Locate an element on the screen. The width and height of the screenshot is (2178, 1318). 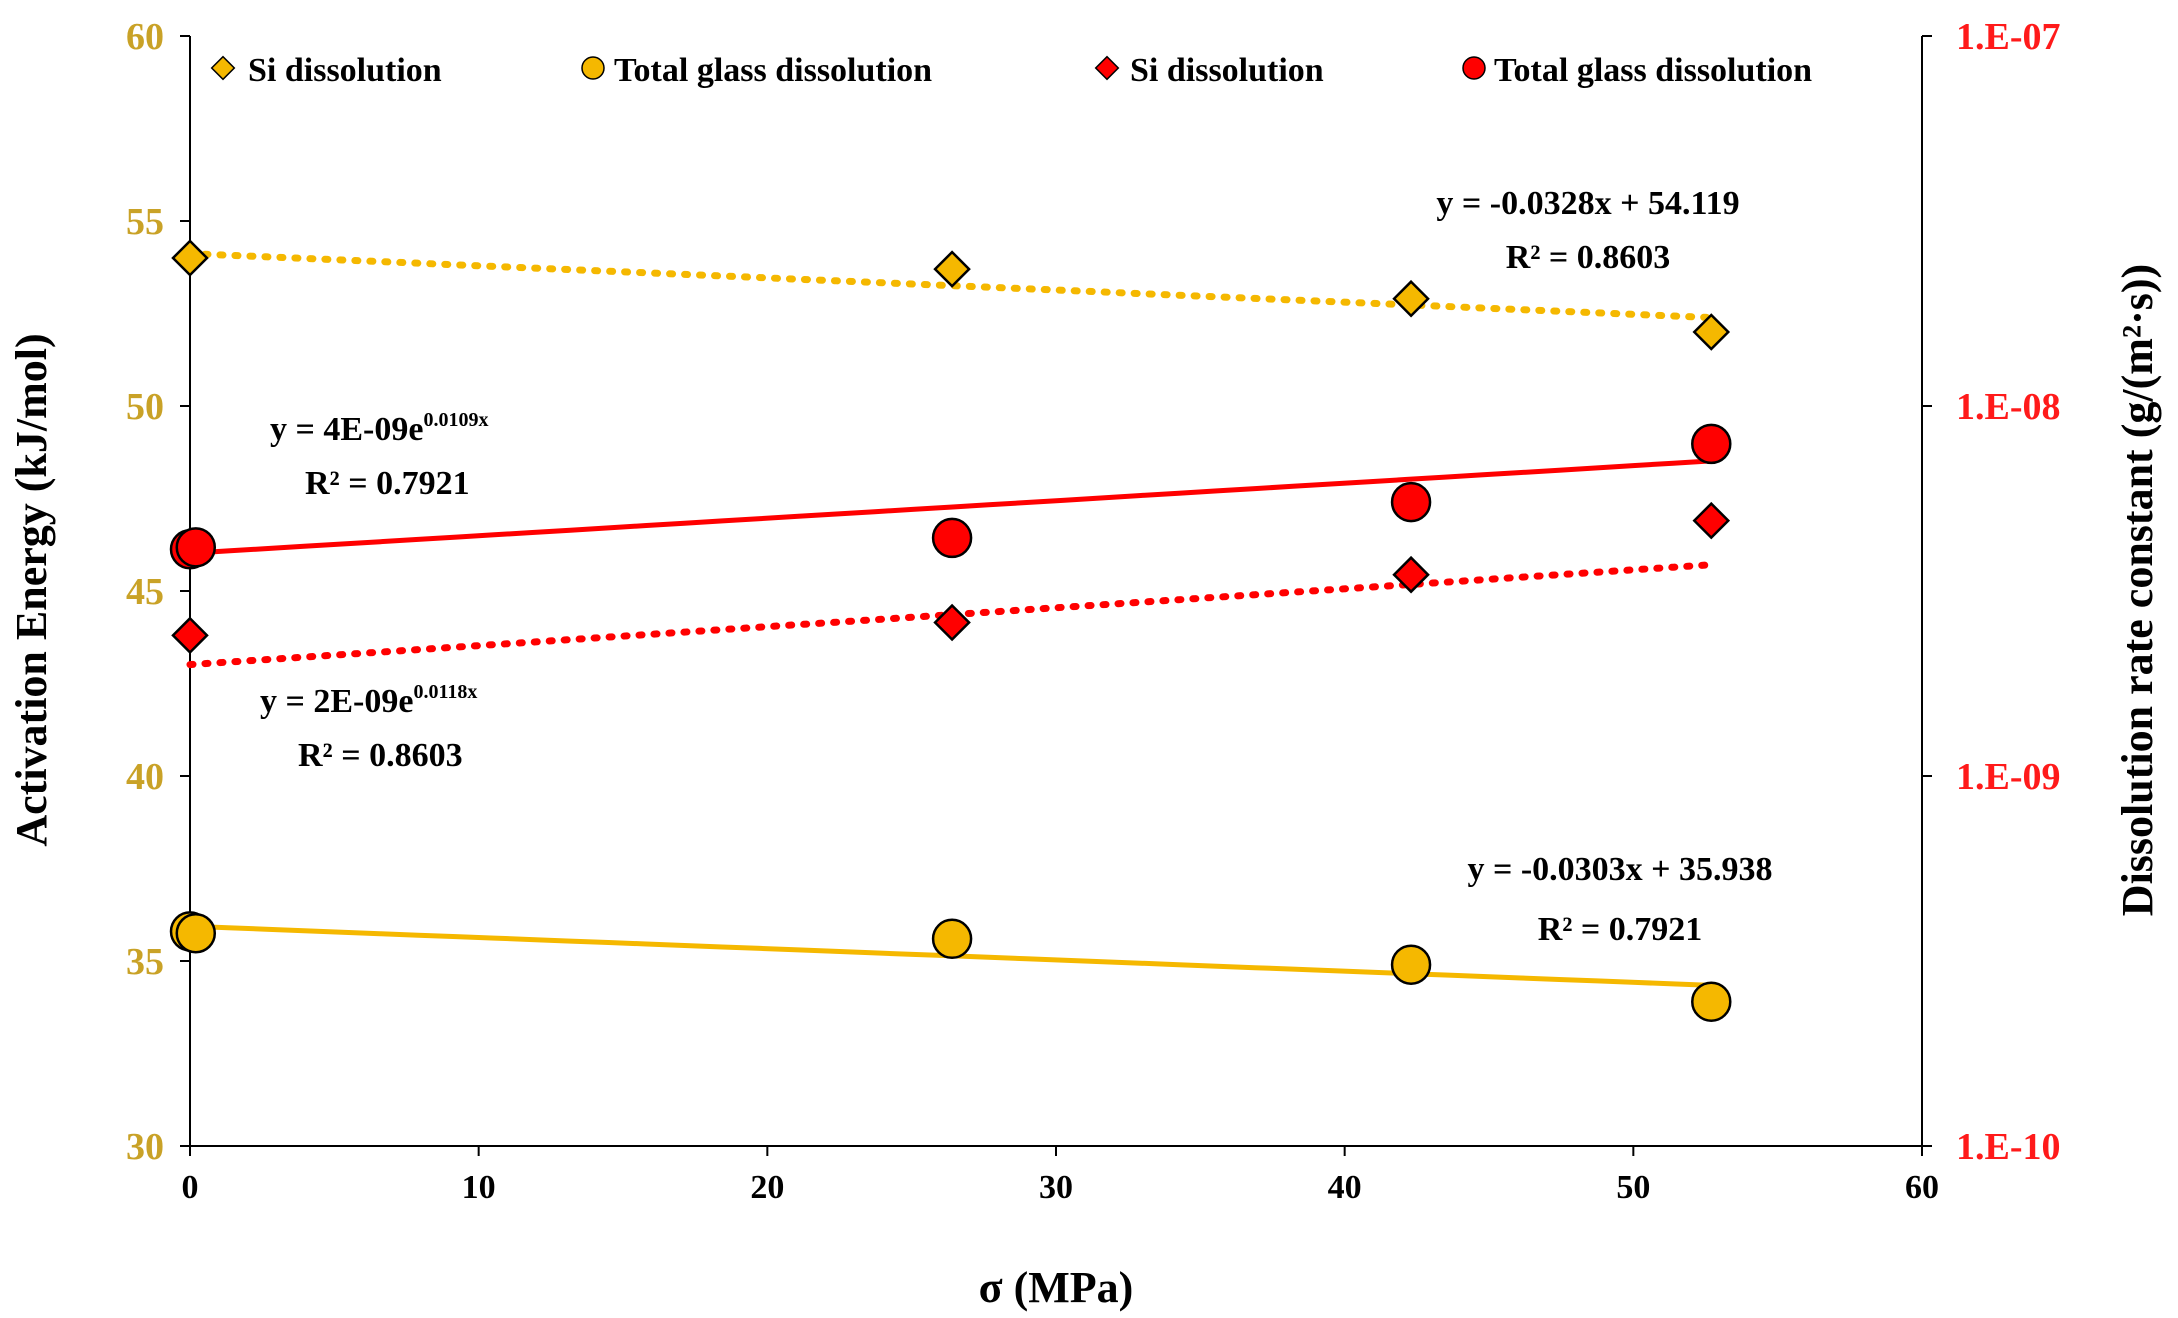
left-tick-label: 40 is located at coordinates (145, 777).